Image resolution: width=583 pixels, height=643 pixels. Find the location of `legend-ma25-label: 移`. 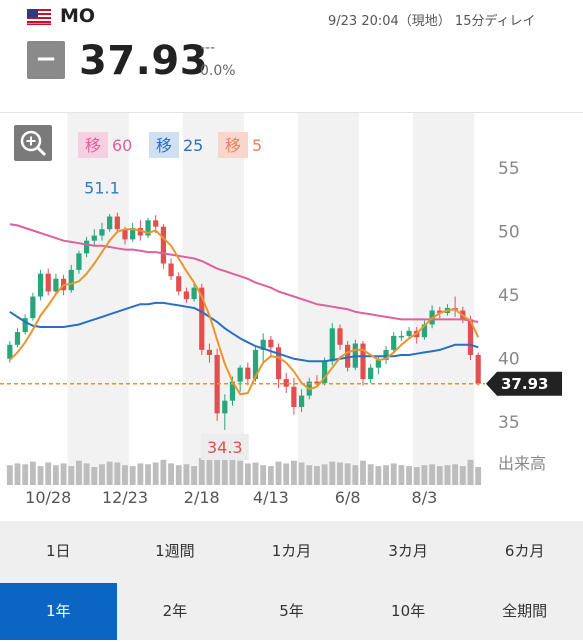

legend-ma25-label: 移 is located at coordinates (164, 145).